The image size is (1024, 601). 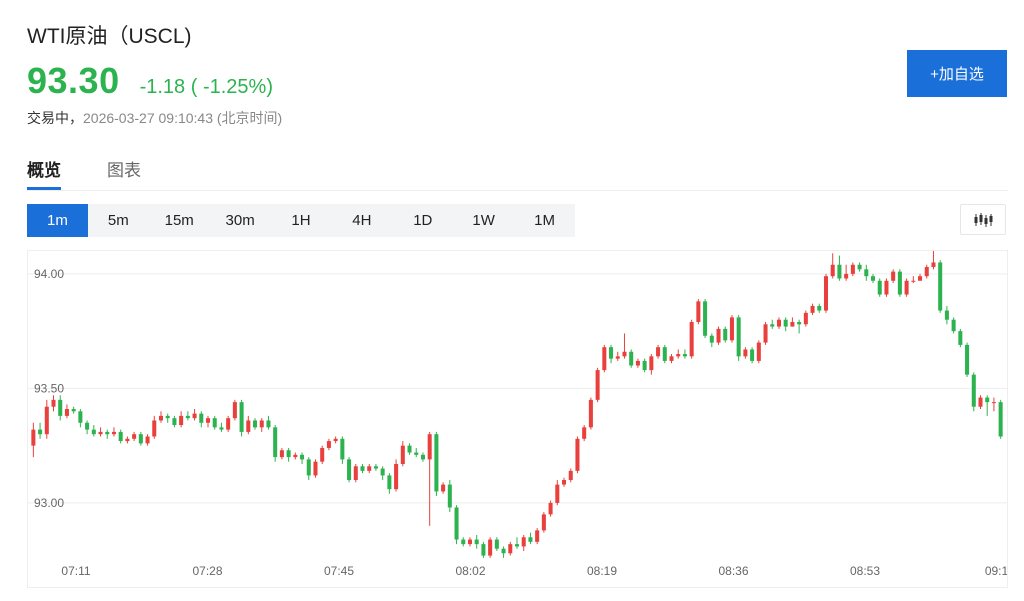 I want to click on tab-chart: 图表, so click(x=124, y=172).